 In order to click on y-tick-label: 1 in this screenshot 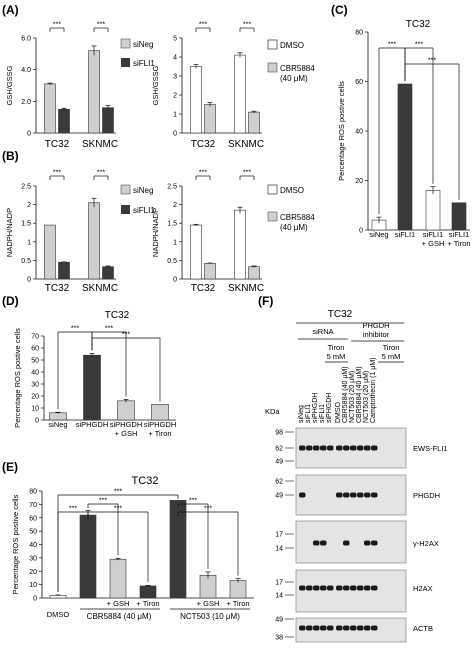, I will do `click(175, 242)`.